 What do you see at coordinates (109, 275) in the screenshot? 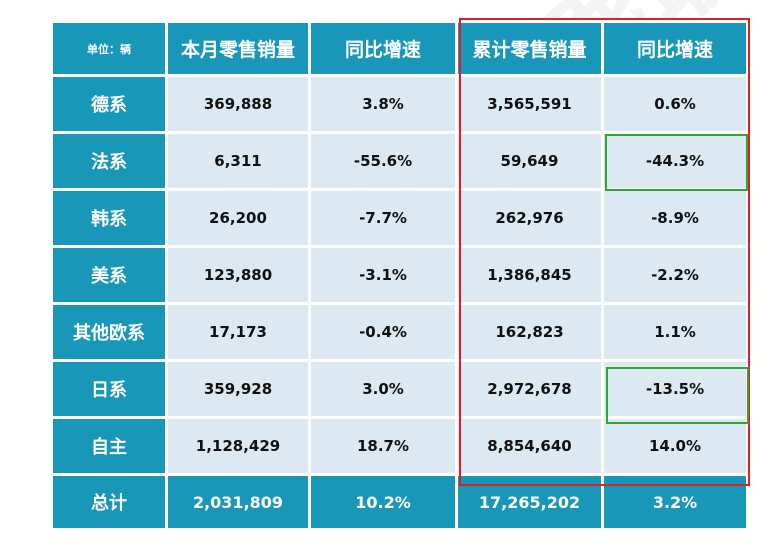
I see `row-label: 美系` at bounding box center [109, 275].